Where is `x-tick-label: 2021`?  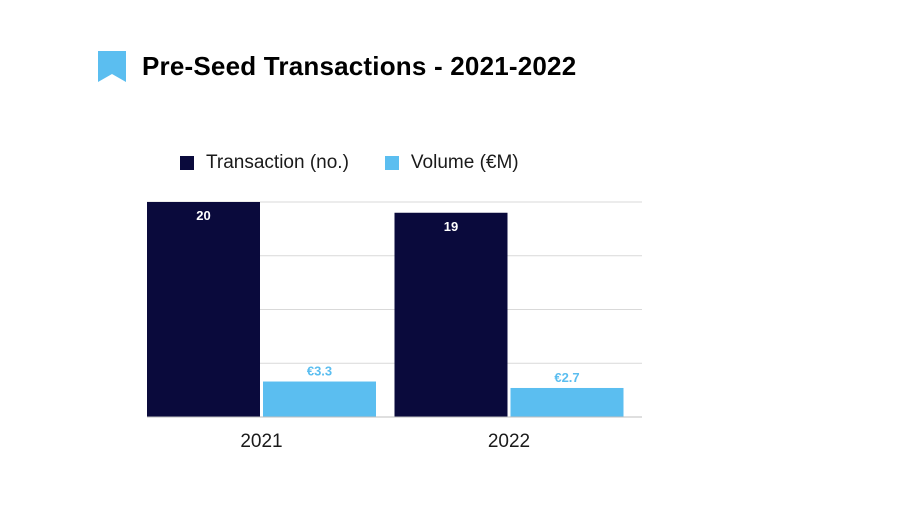
x-tick-label: 2021 is located at coordinates (261, 441).